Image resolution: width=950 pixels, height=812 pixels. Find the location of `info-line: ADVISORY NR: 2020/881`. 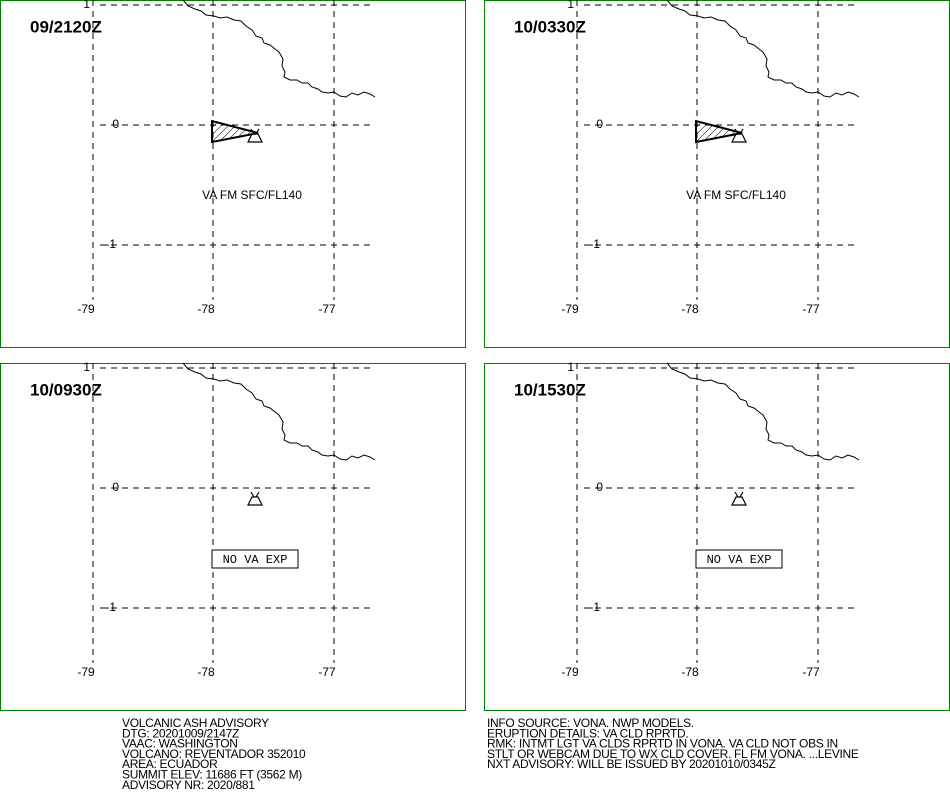

info-line: ADVISORY NR: 2020/881 is located at coordinates (188, 785).